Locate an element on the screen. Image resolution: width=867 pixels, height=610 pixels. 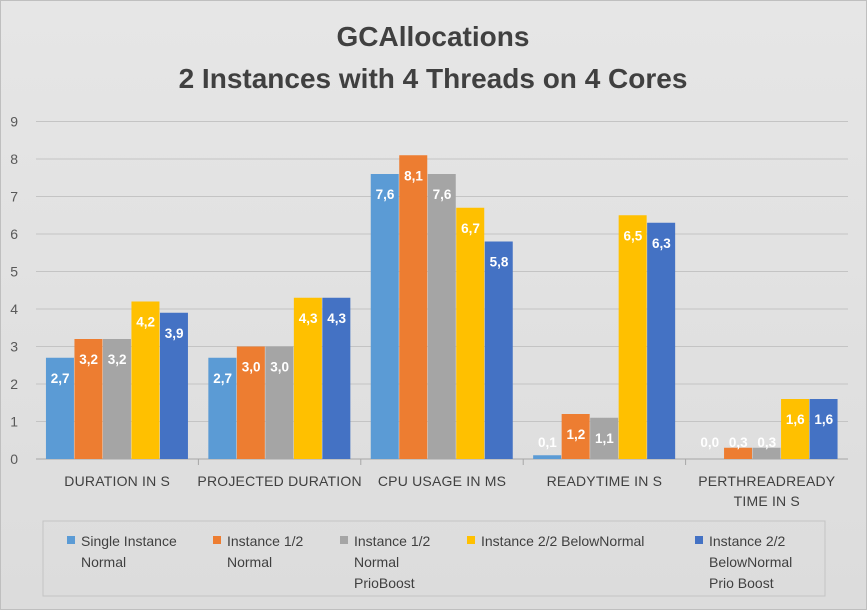
x-category-label: PERTHREADREADY is located at coordinates (767, 481).